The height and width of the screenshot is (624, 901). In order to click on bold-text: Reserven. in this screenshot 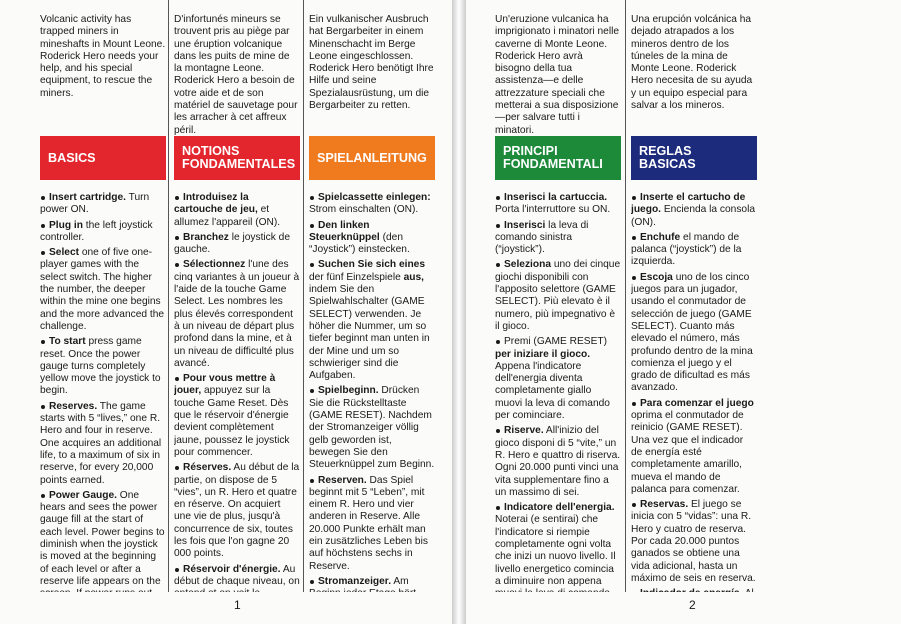, I will do `click(342, 480)`.